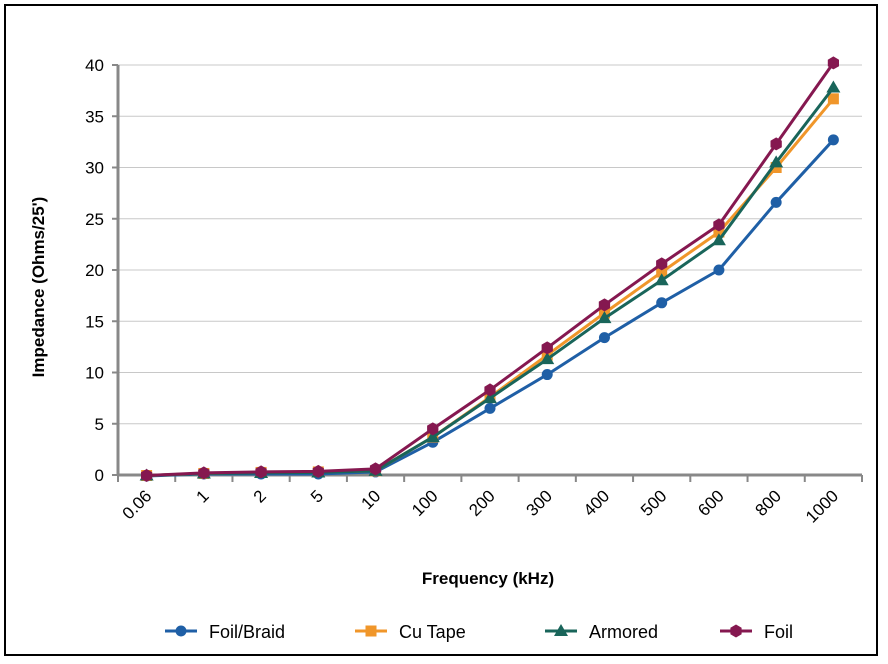 This screenshot has height=664, width=888. Describe the element at coordinates (767, 502) in the screenshot. I see `x-tick-label-800: 800` at that location.